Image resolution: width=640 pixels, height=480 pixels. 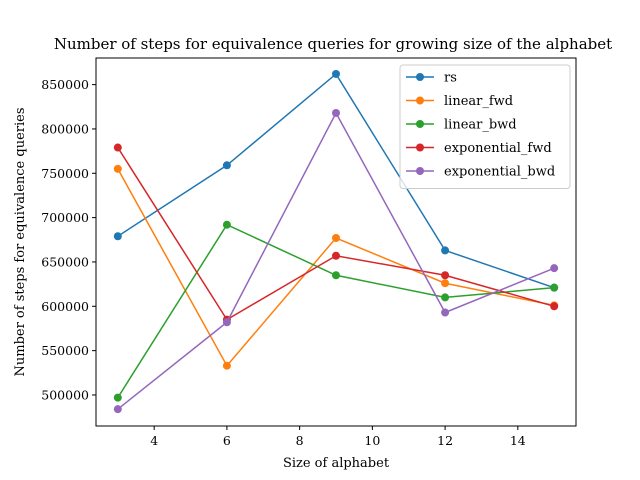 I want to click on x-axis-label: Size of alphabet, so click(x=336, y=463).